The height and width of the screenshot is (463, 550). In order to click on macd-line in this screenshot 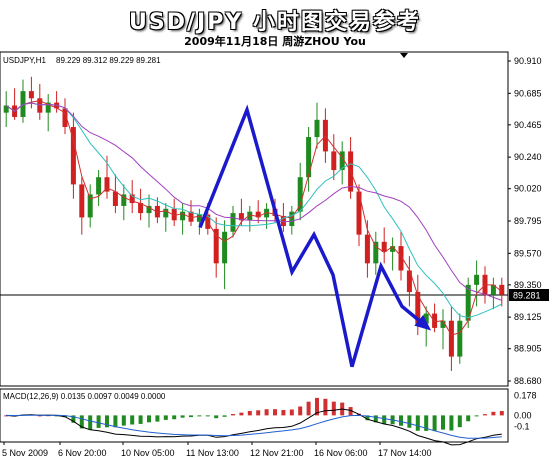, I will do `click(254, 427)`.